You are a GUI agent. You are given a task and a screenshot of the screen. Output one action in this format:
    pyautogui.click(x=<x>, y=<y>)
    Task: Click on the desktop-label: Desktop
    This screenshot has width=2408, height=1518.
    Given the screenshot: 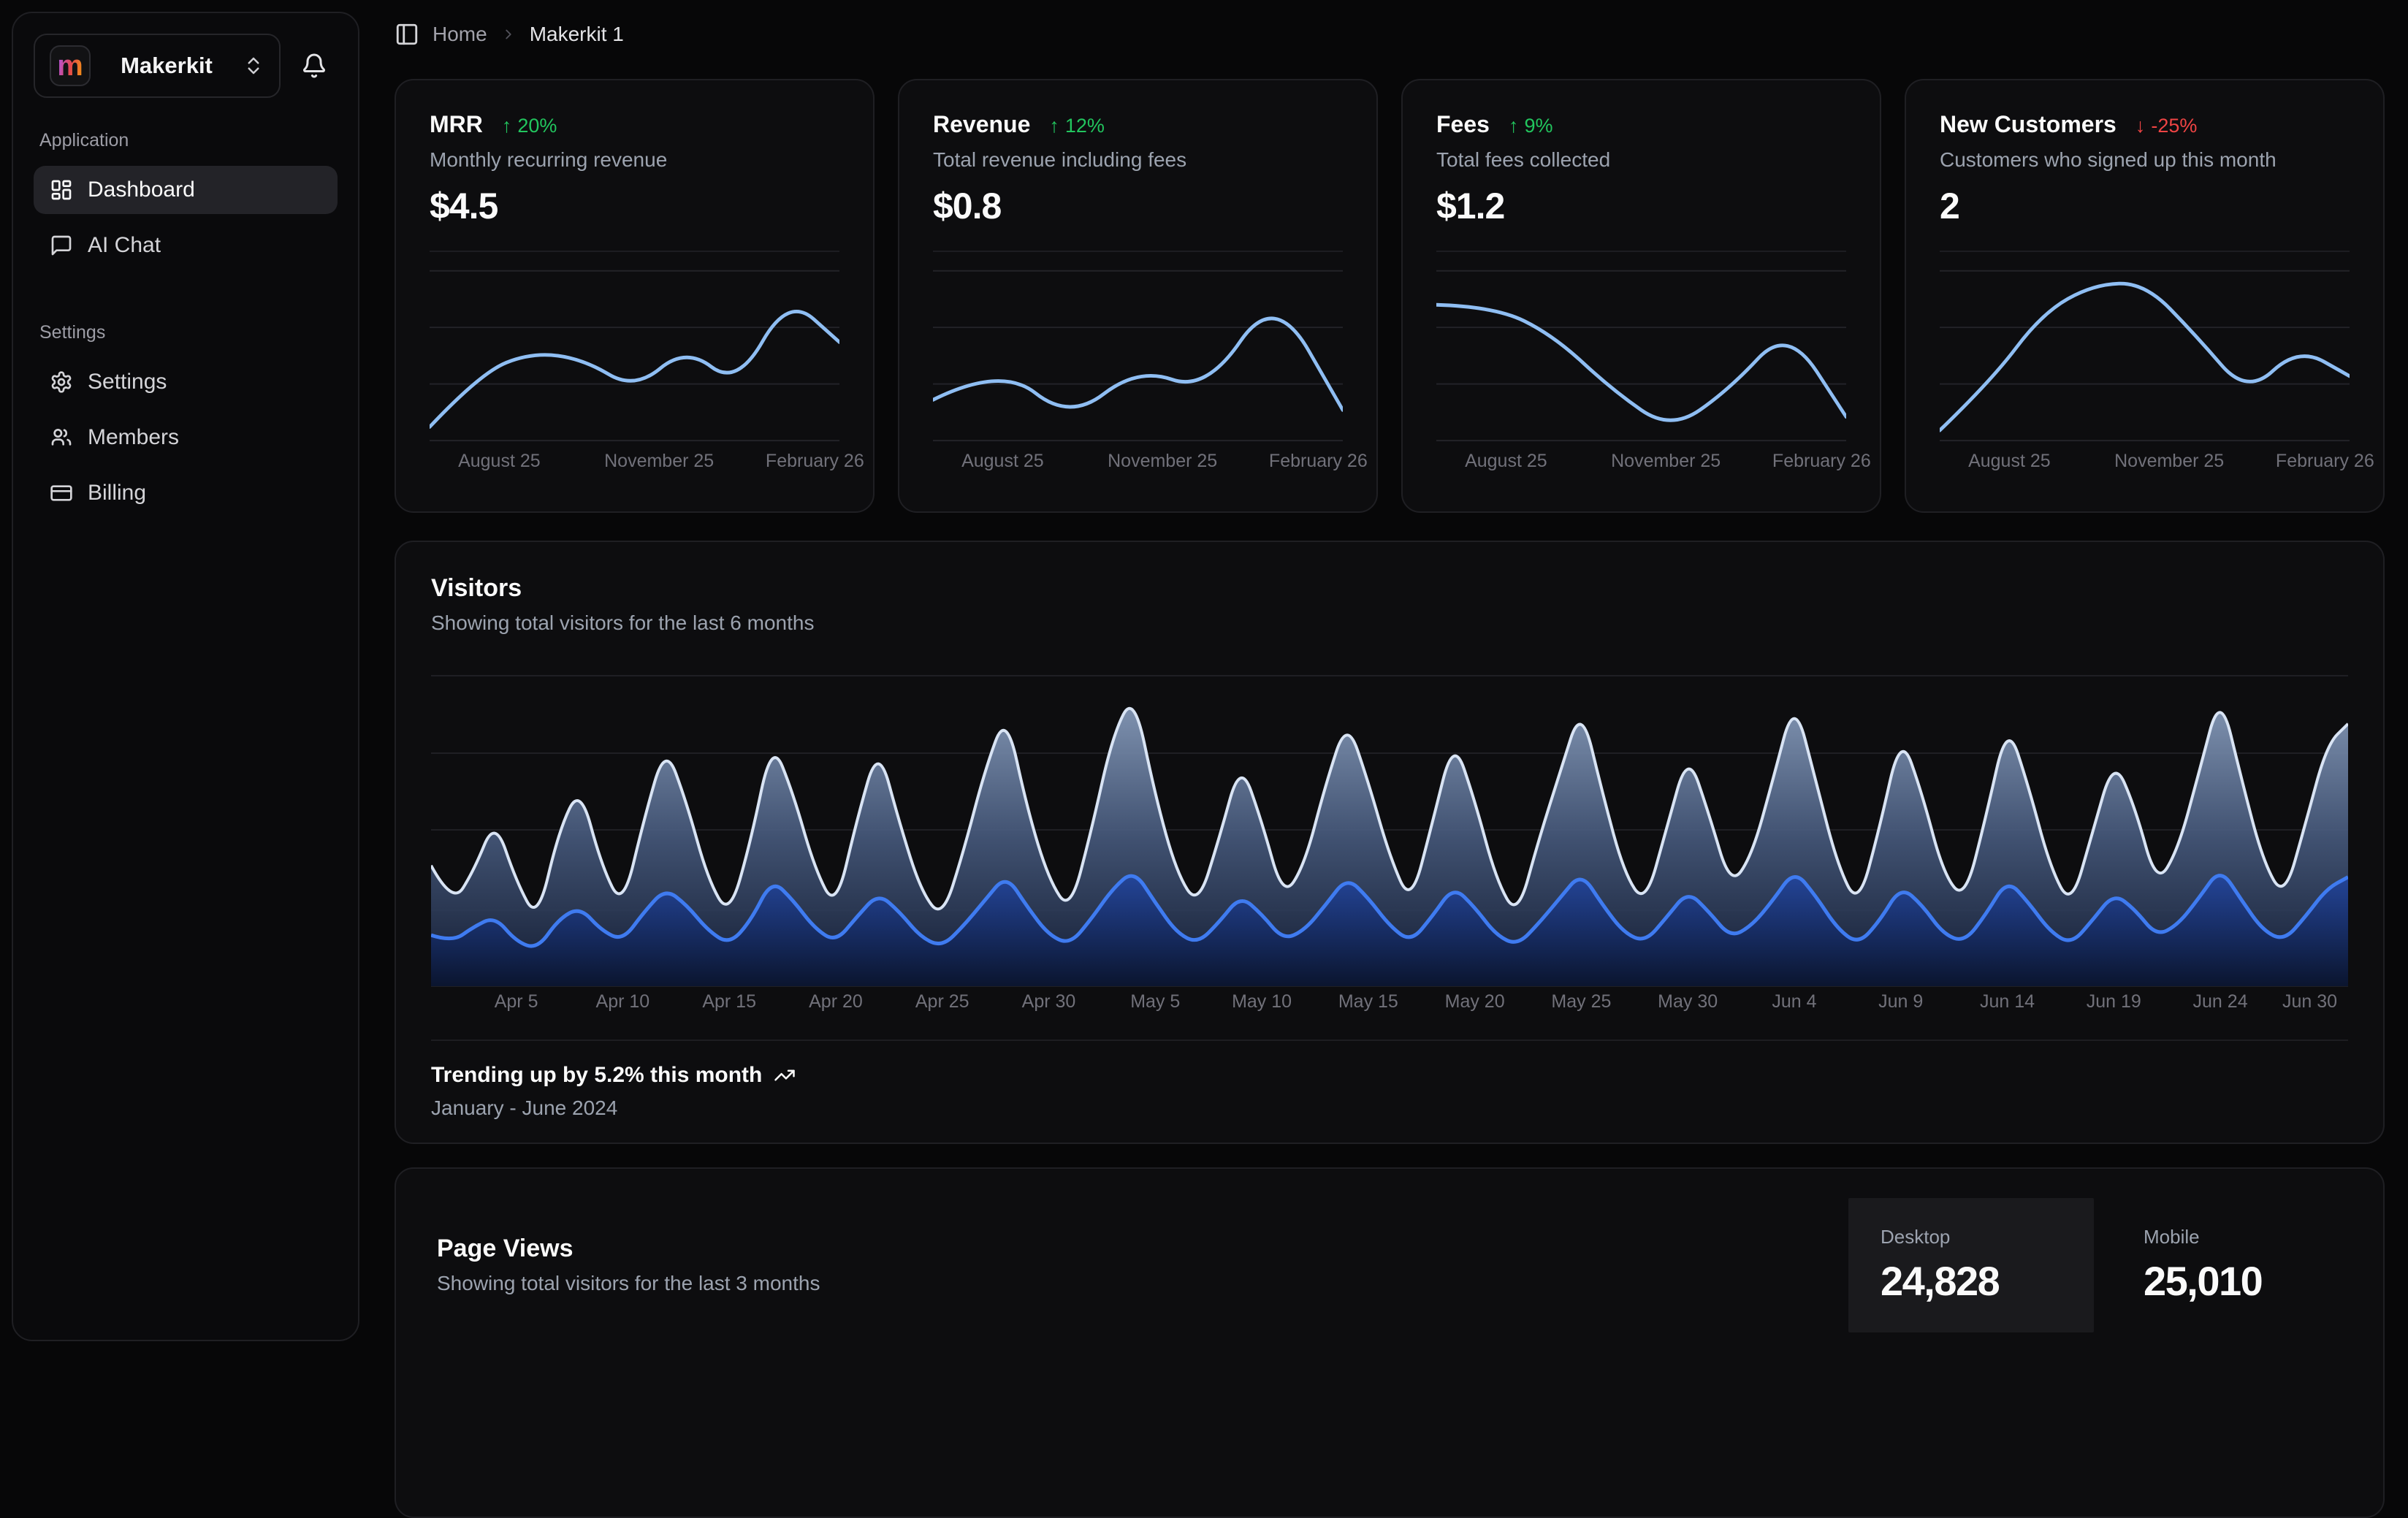 What is the action you would take?
    pyautogui.click(x=1972, y=1237)
    